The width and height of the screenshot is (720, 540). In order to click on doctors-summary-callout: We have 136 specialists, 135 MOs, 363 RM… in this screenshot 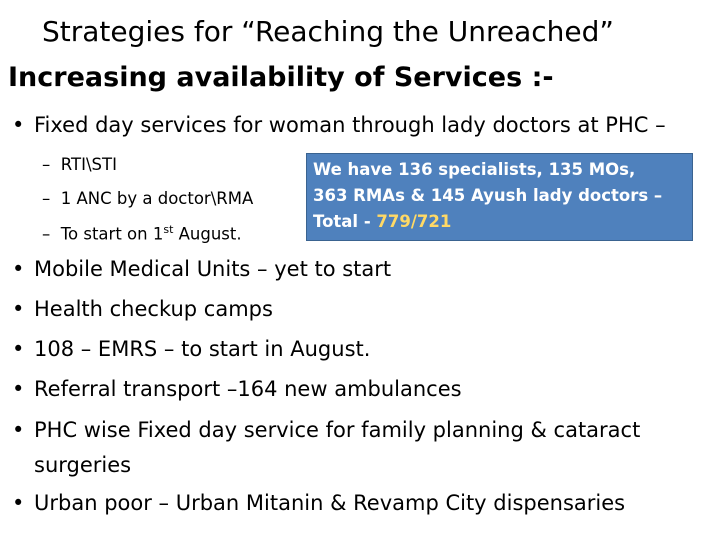, I will do `click(499, 197)`.